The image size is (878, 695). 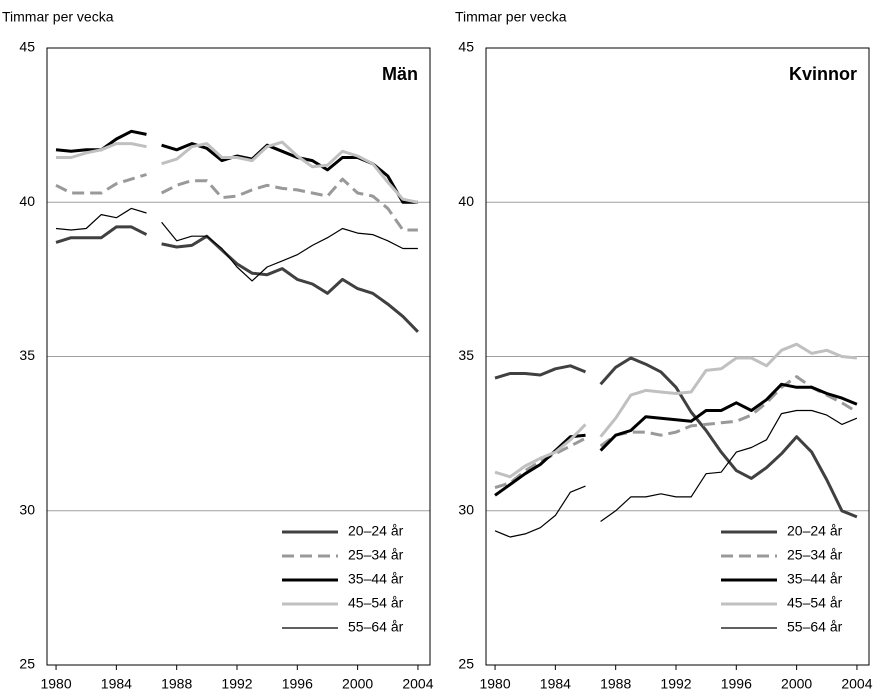 What do you see at coordinates (823, 74) in the screenshot?
I see `panel-title: Kvinnor` at bounding box center [823, 74].